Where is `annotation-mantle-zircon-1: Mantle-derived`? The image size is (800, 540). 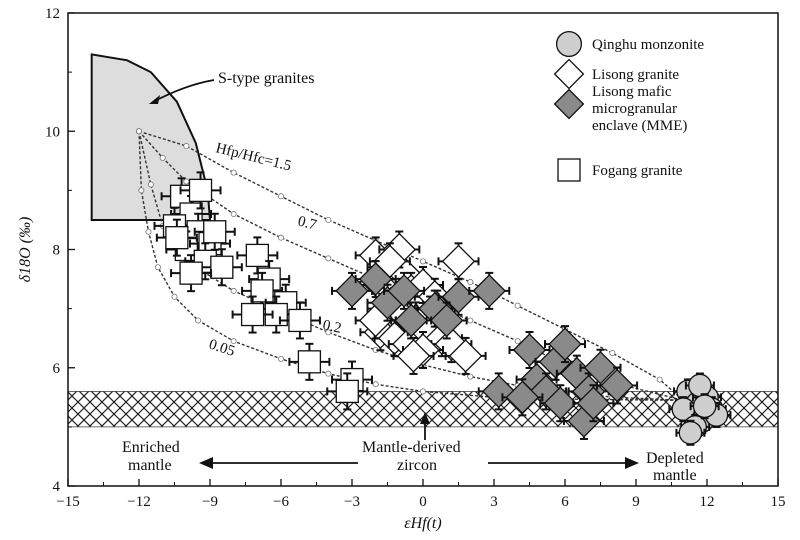 annotation-mantle-zircon-1: Mantle-derived is located at coordinates (411, 447).